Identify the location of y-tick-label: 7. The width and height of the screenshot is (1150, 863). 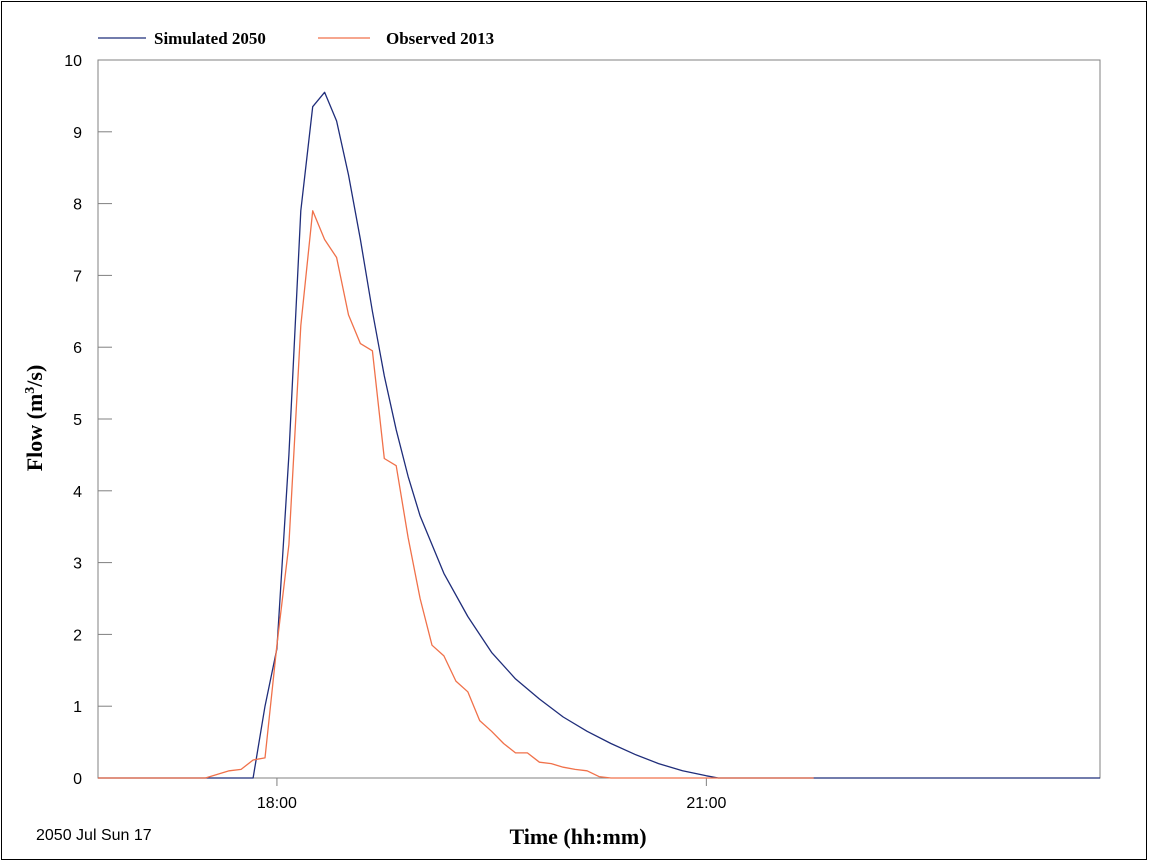
(77, 276).